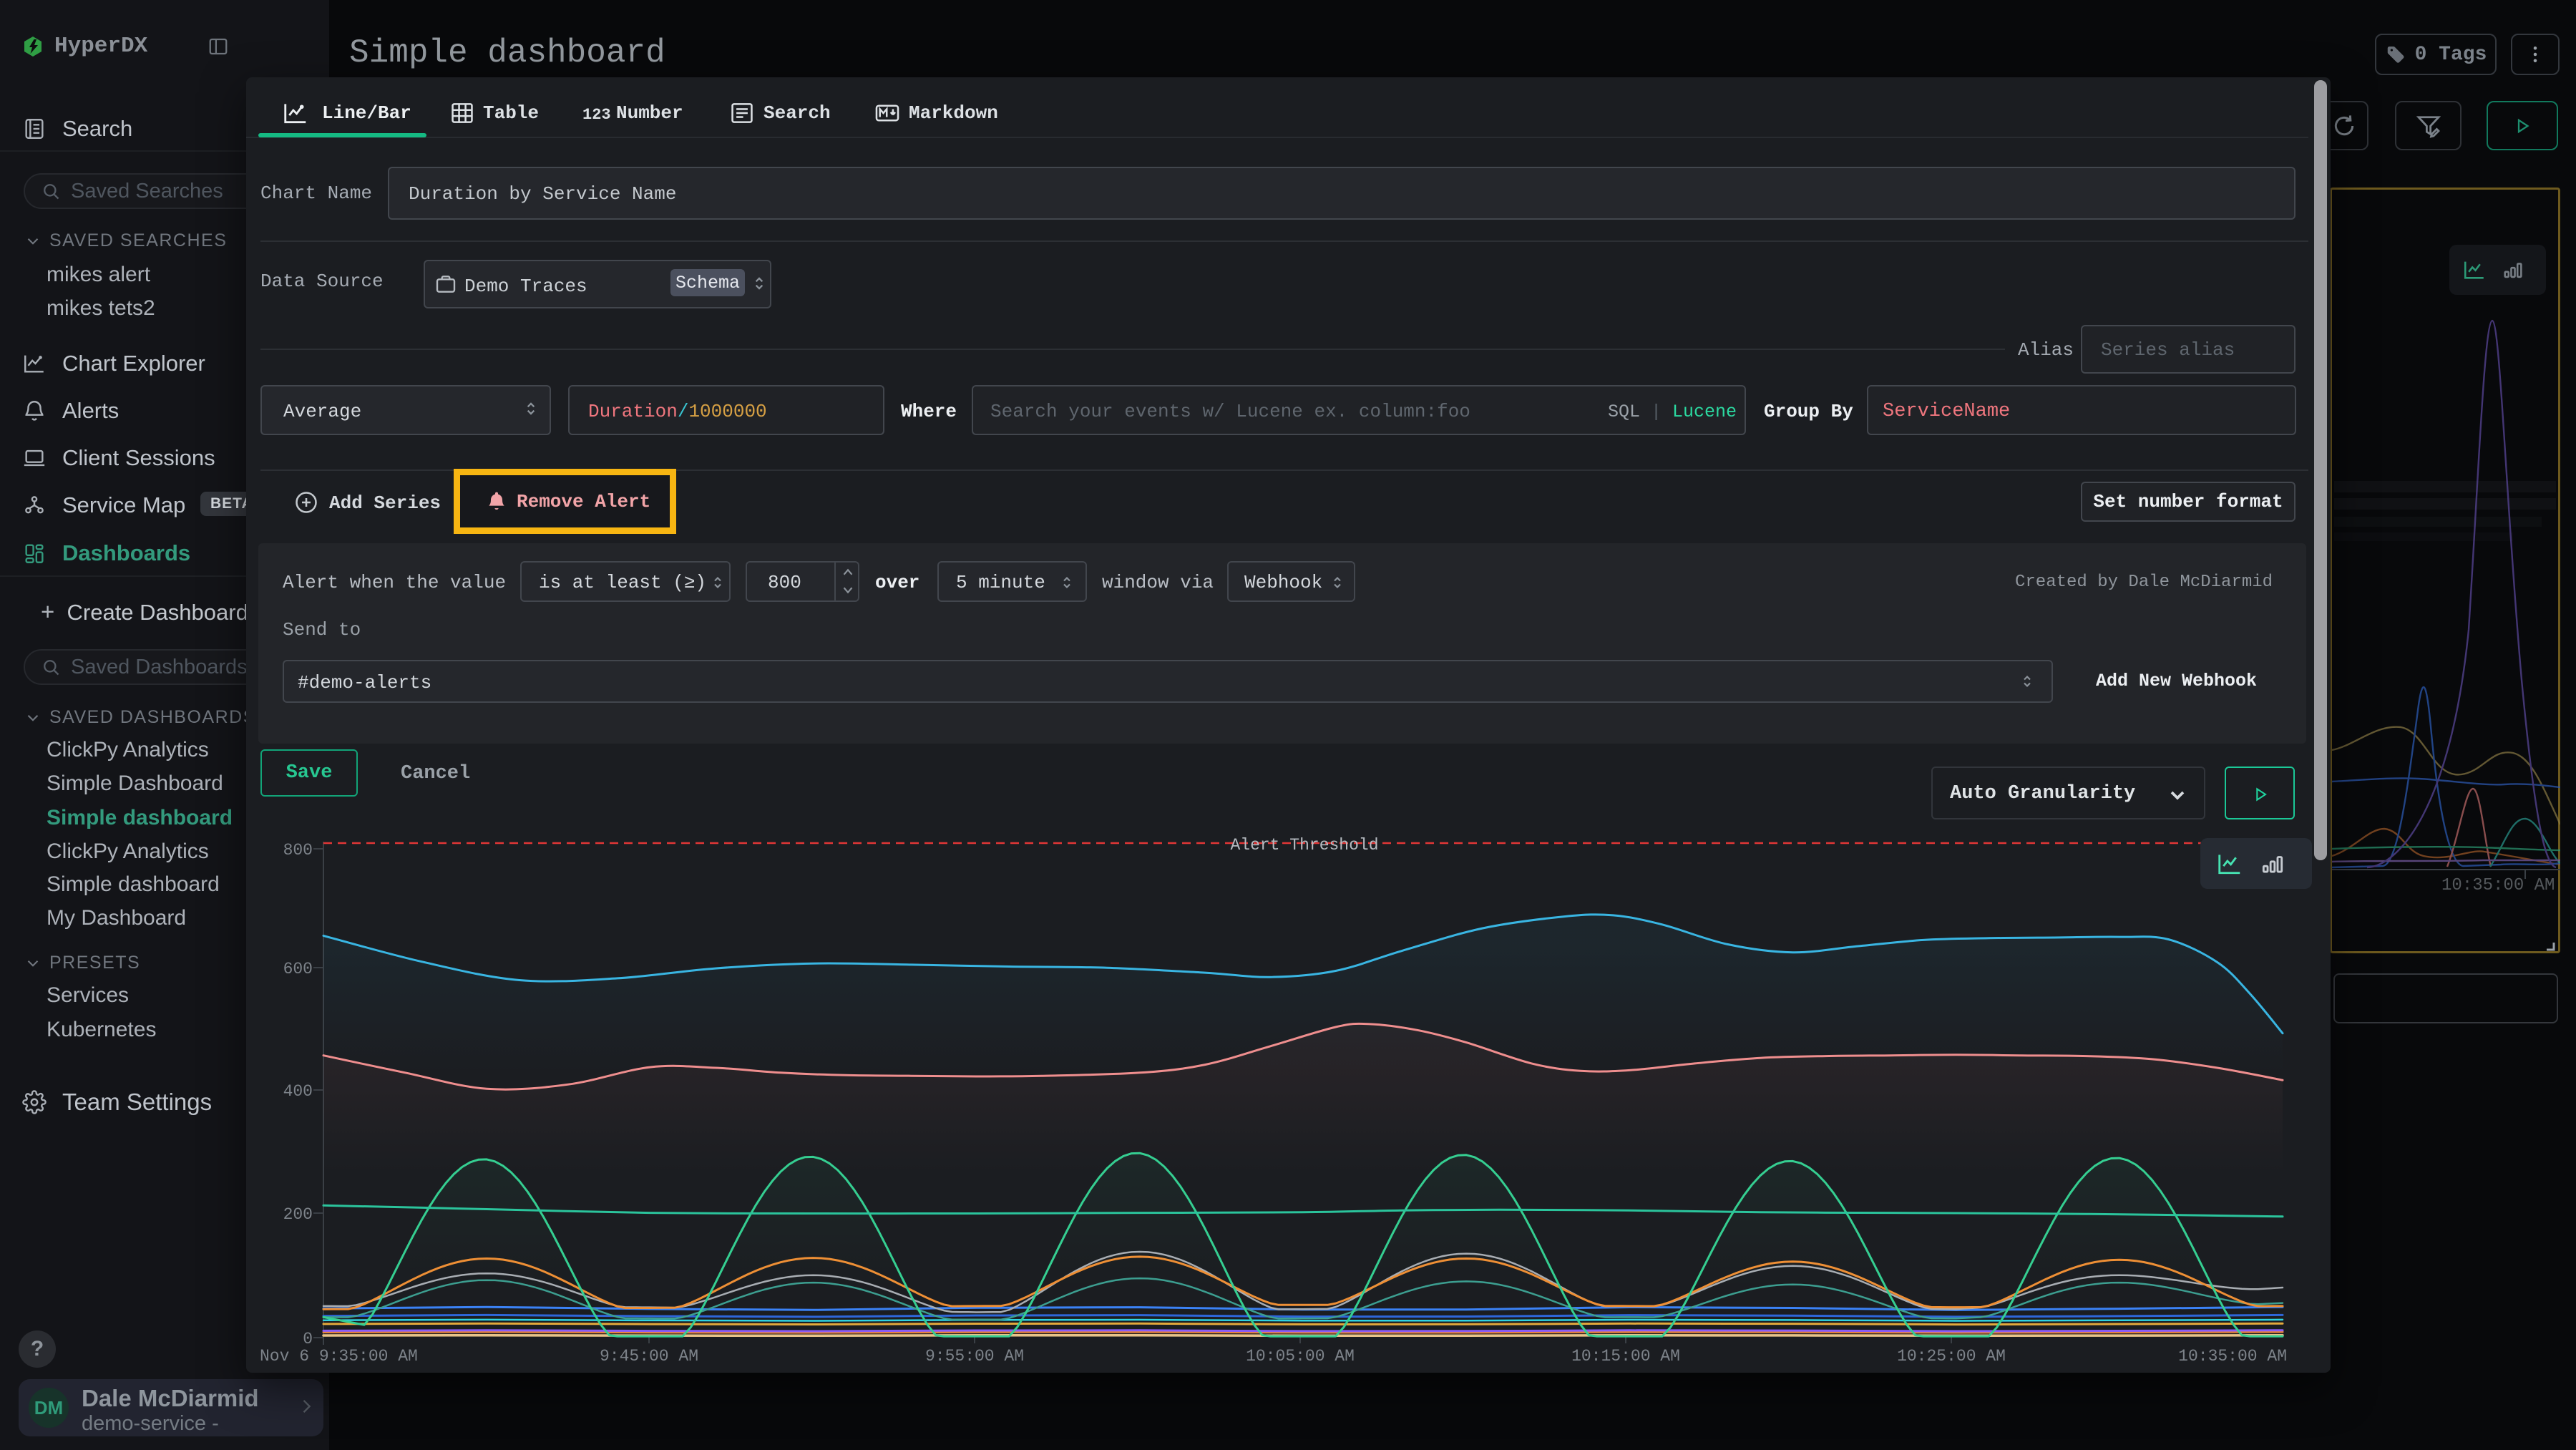 Image resolution: width=2576 pixels, height=1450 pixels. I want to click on svg-text: 800, so click(298, 850).